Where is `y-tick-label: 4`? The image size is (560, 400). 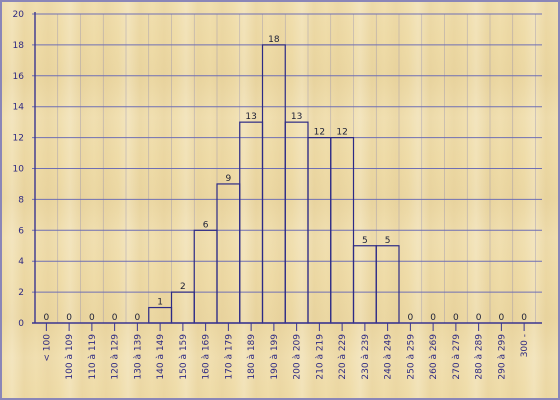
y-tick-label: 4 is located at coordinates (21, 262).